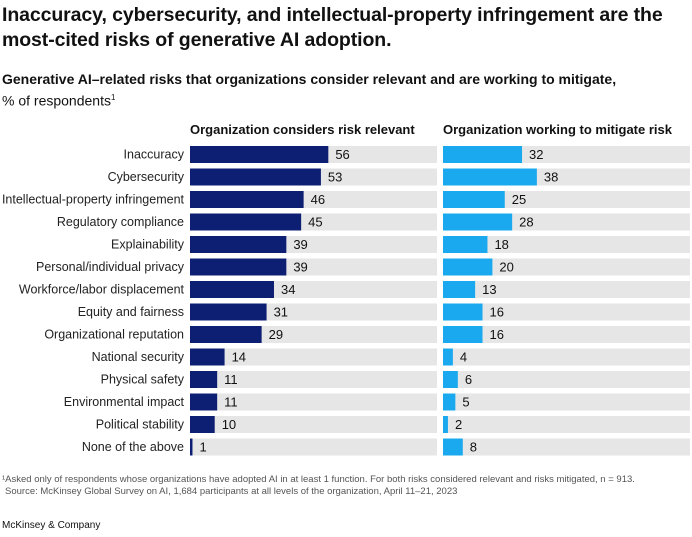  I want to click on category-label: Regulatory compliance, so click(120, 222).